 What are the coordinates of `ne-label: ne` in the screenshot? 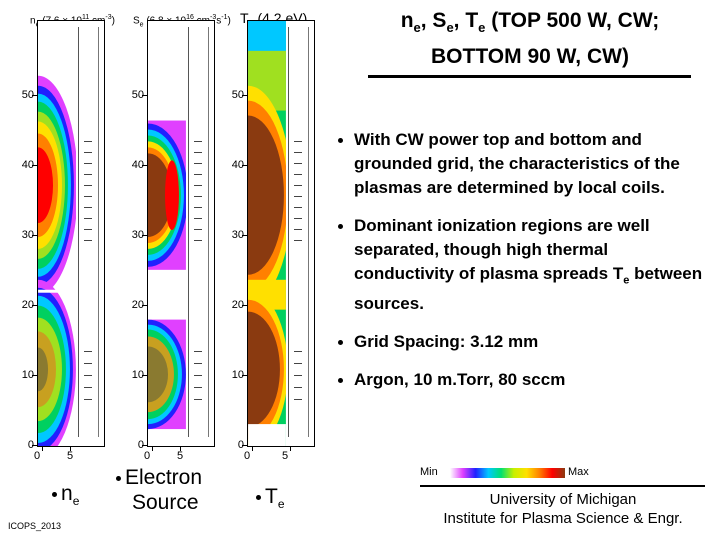 It's located at (65, 497).